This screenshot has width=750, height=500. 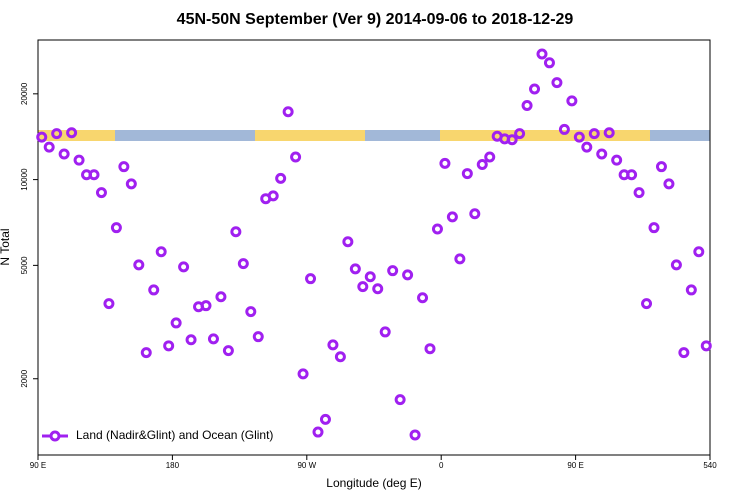 I want to click on y-tick-label: 10000, so click(x=24, y=179).